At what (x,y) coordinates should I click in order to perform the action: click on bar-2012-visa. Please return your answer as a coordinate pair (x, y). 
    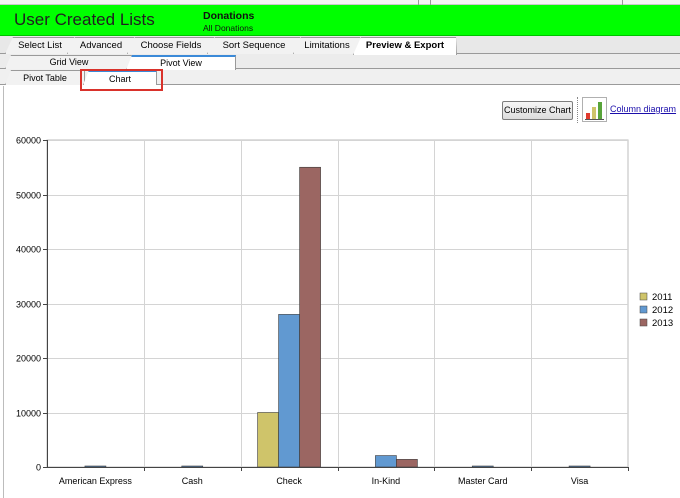
    Looking at the image, I should click on (579, 466).